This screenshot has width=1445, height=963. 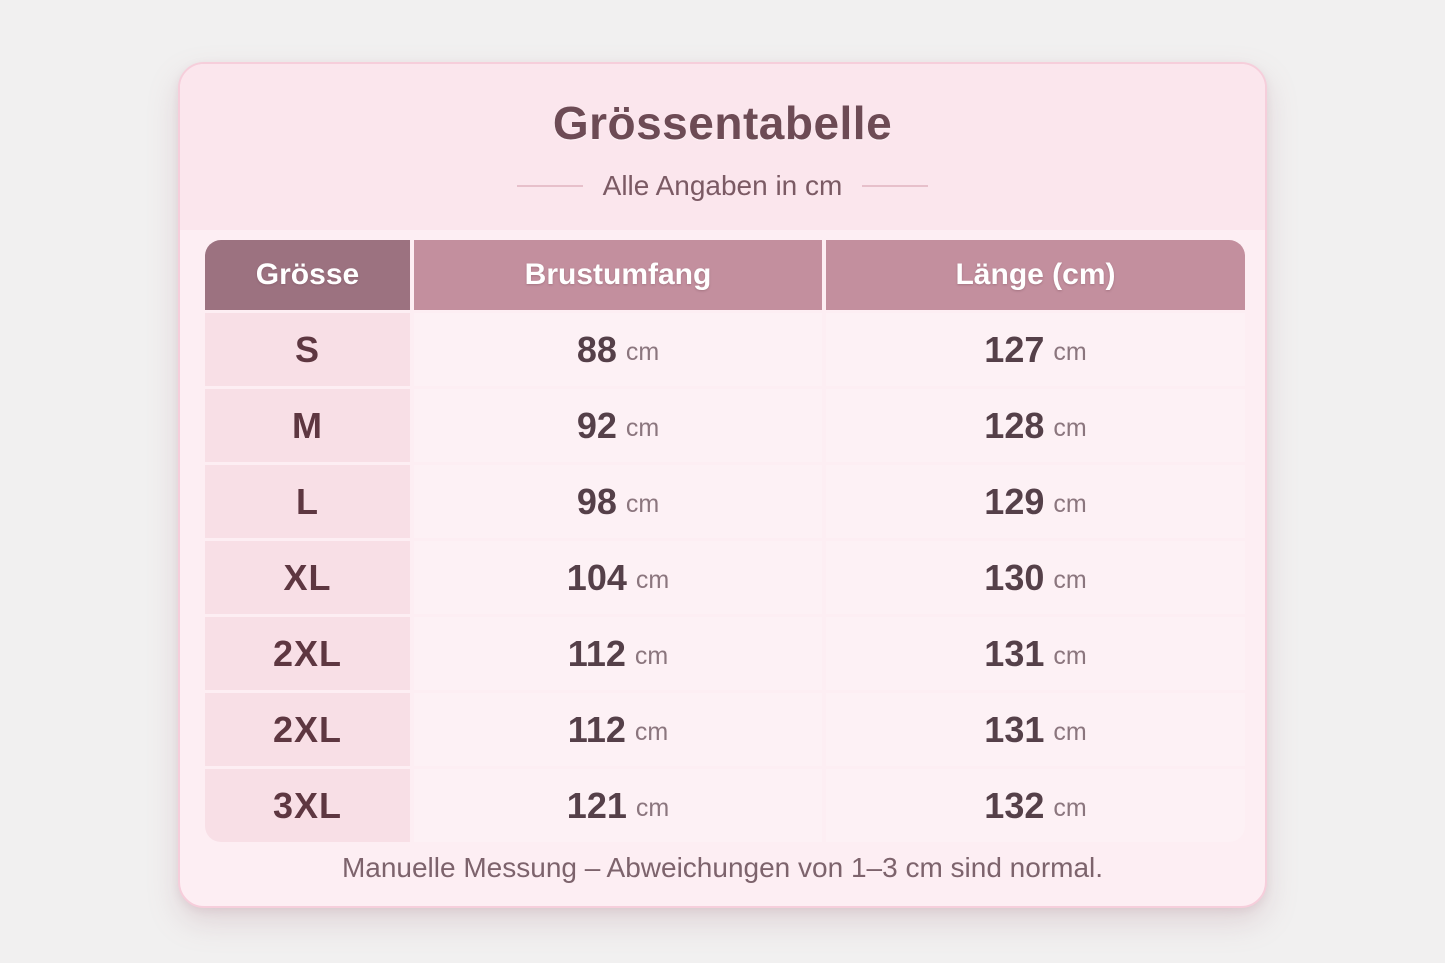 I want to click on length-cell: 127 cm, so click(x=1035, y=349).